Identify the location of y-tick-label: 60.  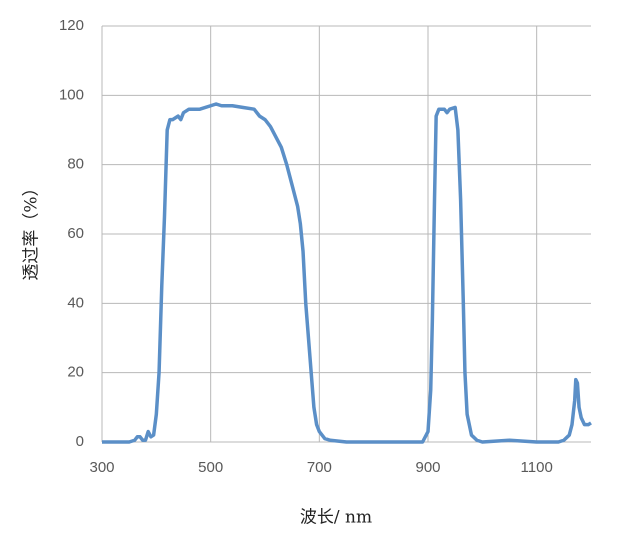
(75, 233).